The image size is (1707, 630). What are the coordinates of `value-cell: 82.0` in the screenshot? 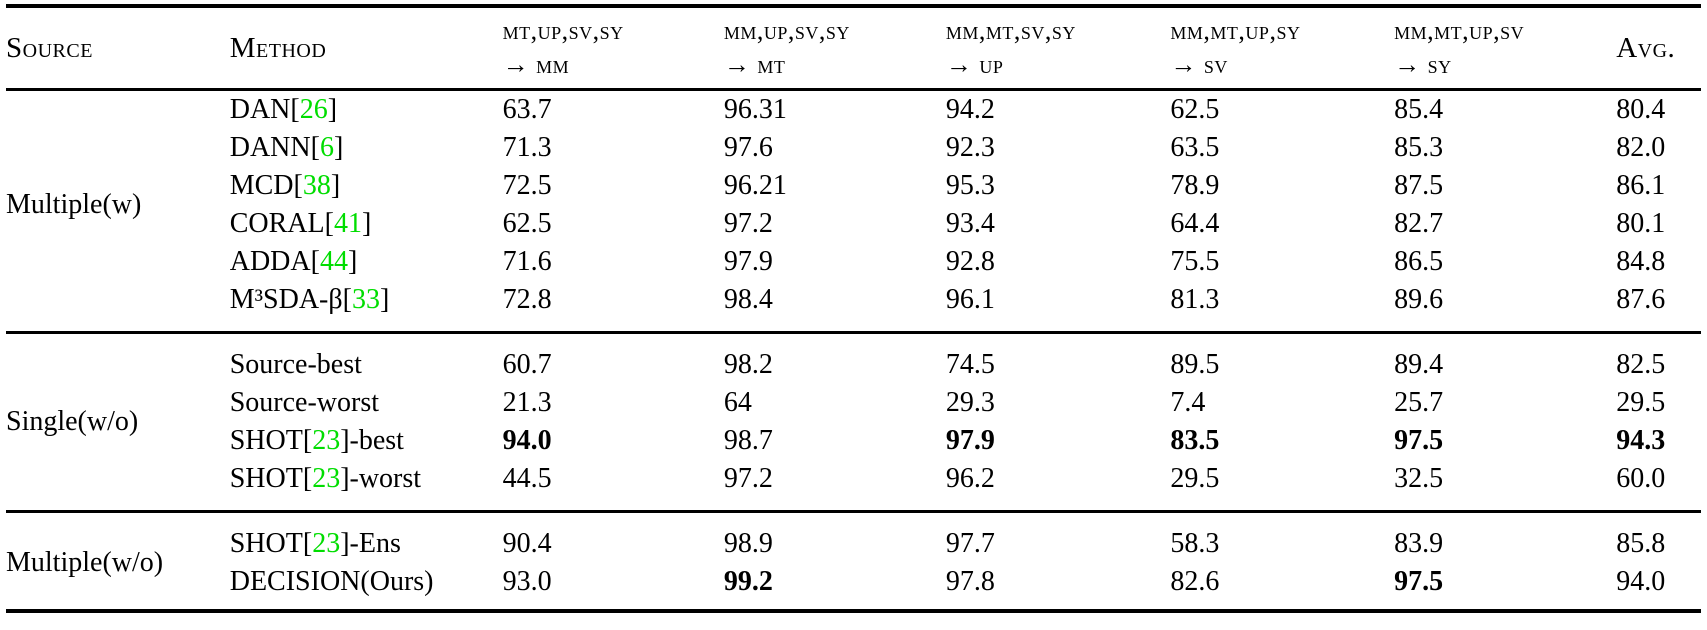 It's located at (1641, 147).